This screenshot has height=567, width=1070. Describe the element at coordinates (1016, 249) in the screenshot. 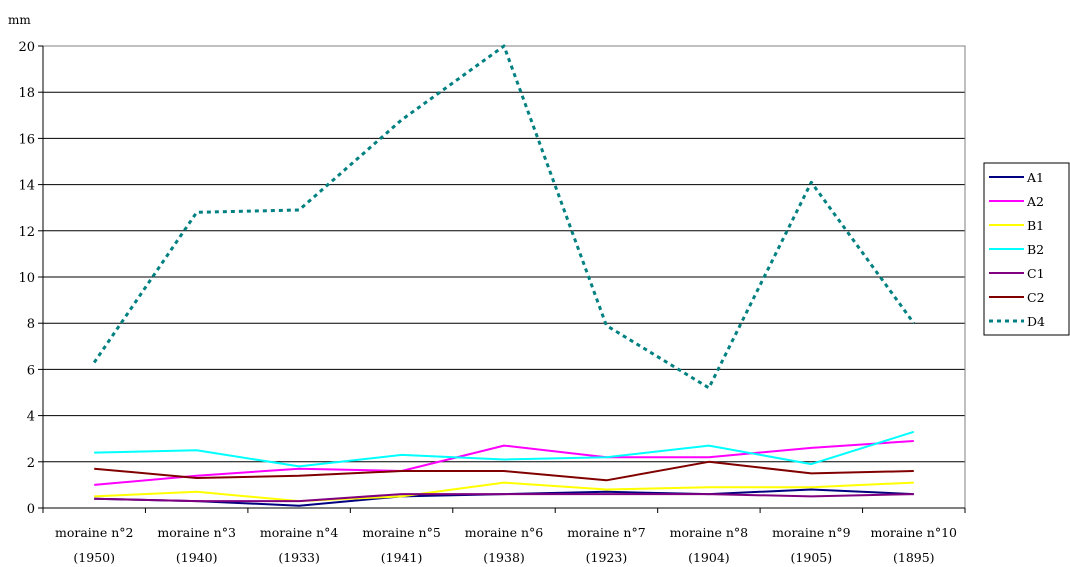

I see `legend-item-b2: B2` at that location.